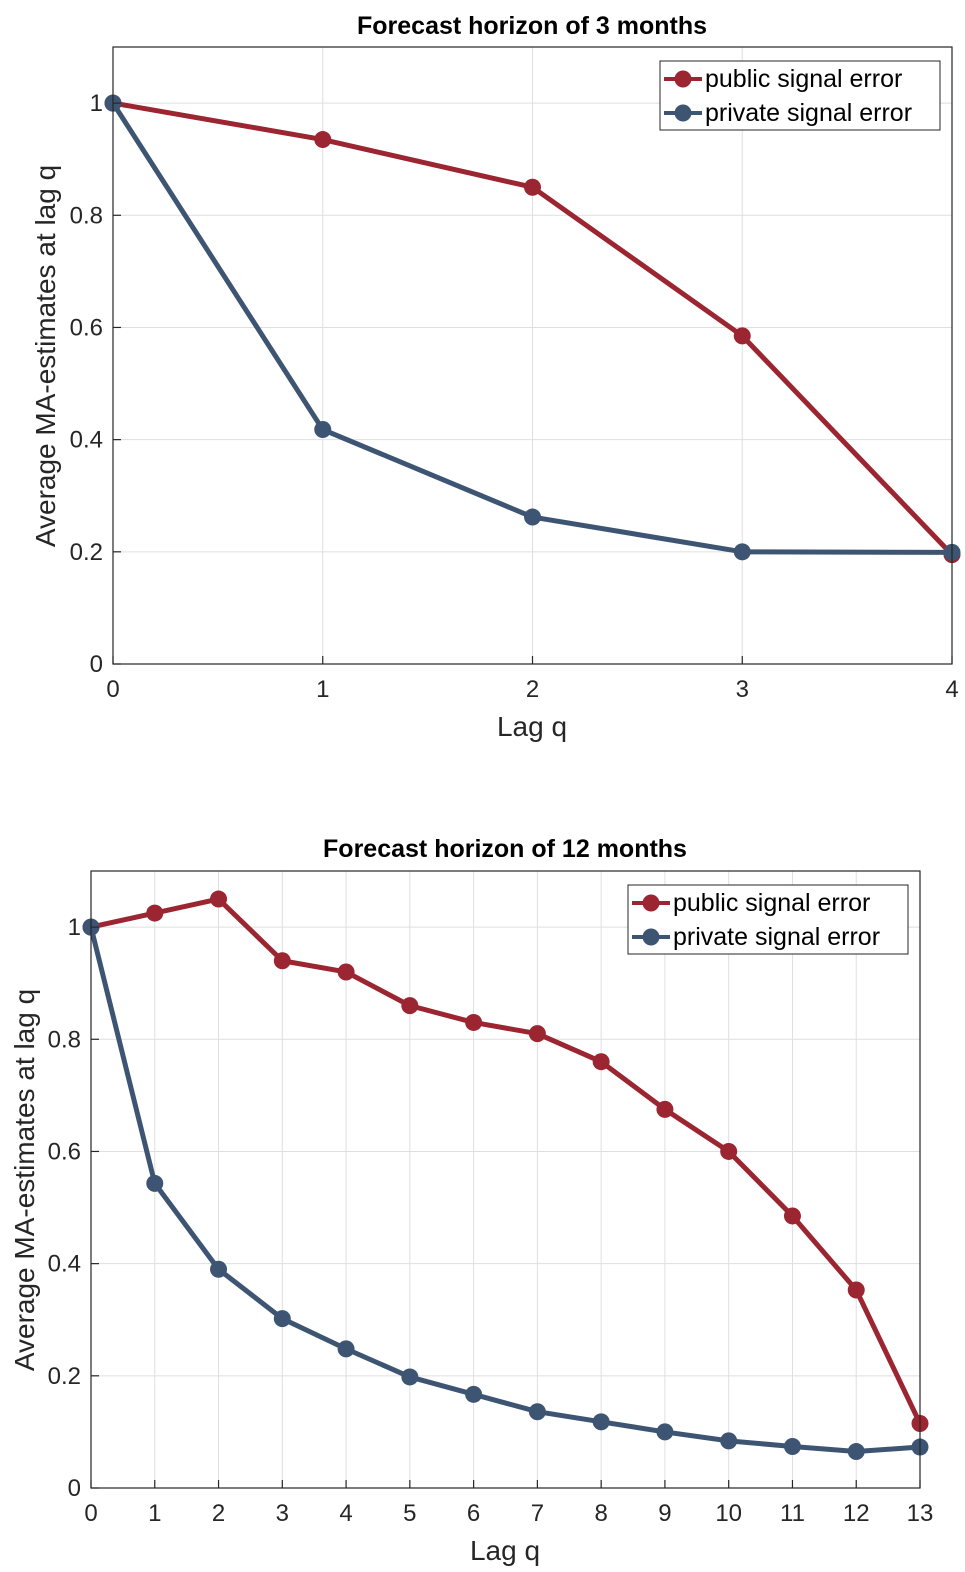  What do you see at coordinates (920, 1513) in the screenshot?
I see `x-tick-label: 13` at bounding box center [920, 1513].